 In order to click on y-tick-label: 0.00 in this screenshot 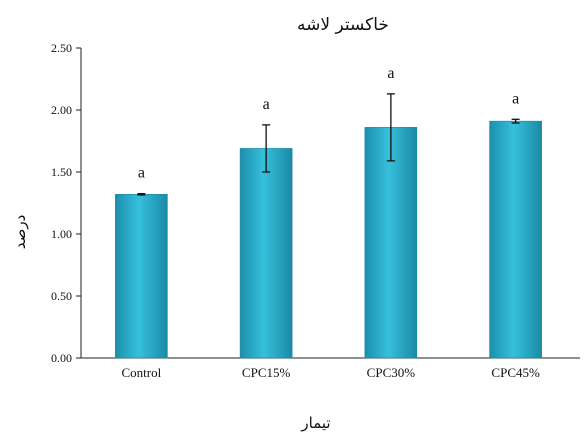, I will do `click(61, 358)`.